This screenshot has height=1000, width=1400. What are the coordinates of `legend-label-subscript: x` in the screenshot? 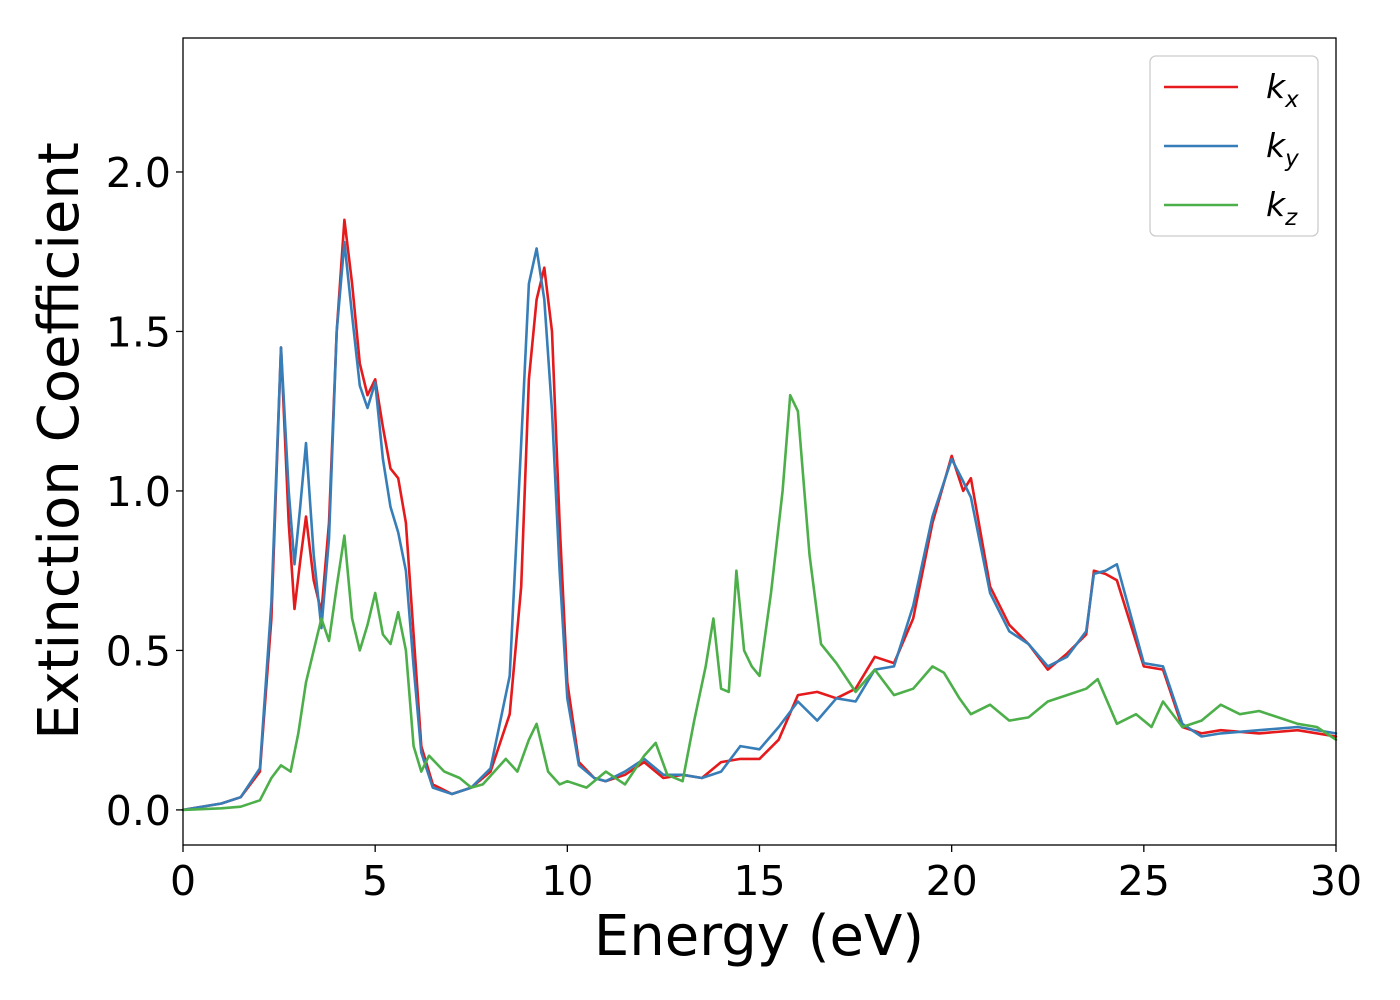 It's located at (1291, 100).